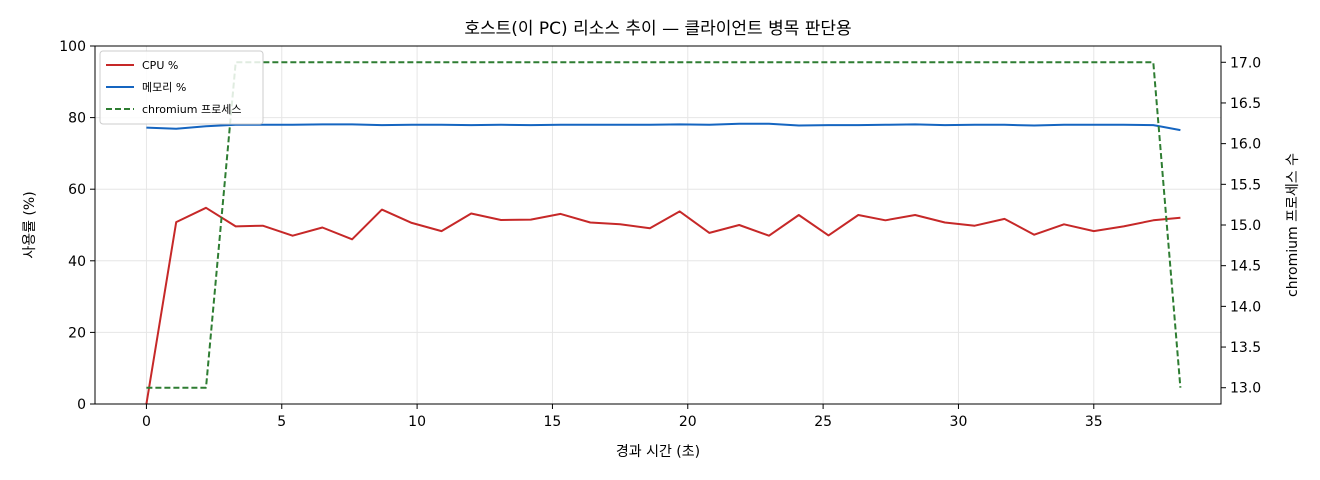  What do you see at coordinates (77, 333) in the screenshot?
I see `y-tick-label: 20` at bounding box center [77, 333].